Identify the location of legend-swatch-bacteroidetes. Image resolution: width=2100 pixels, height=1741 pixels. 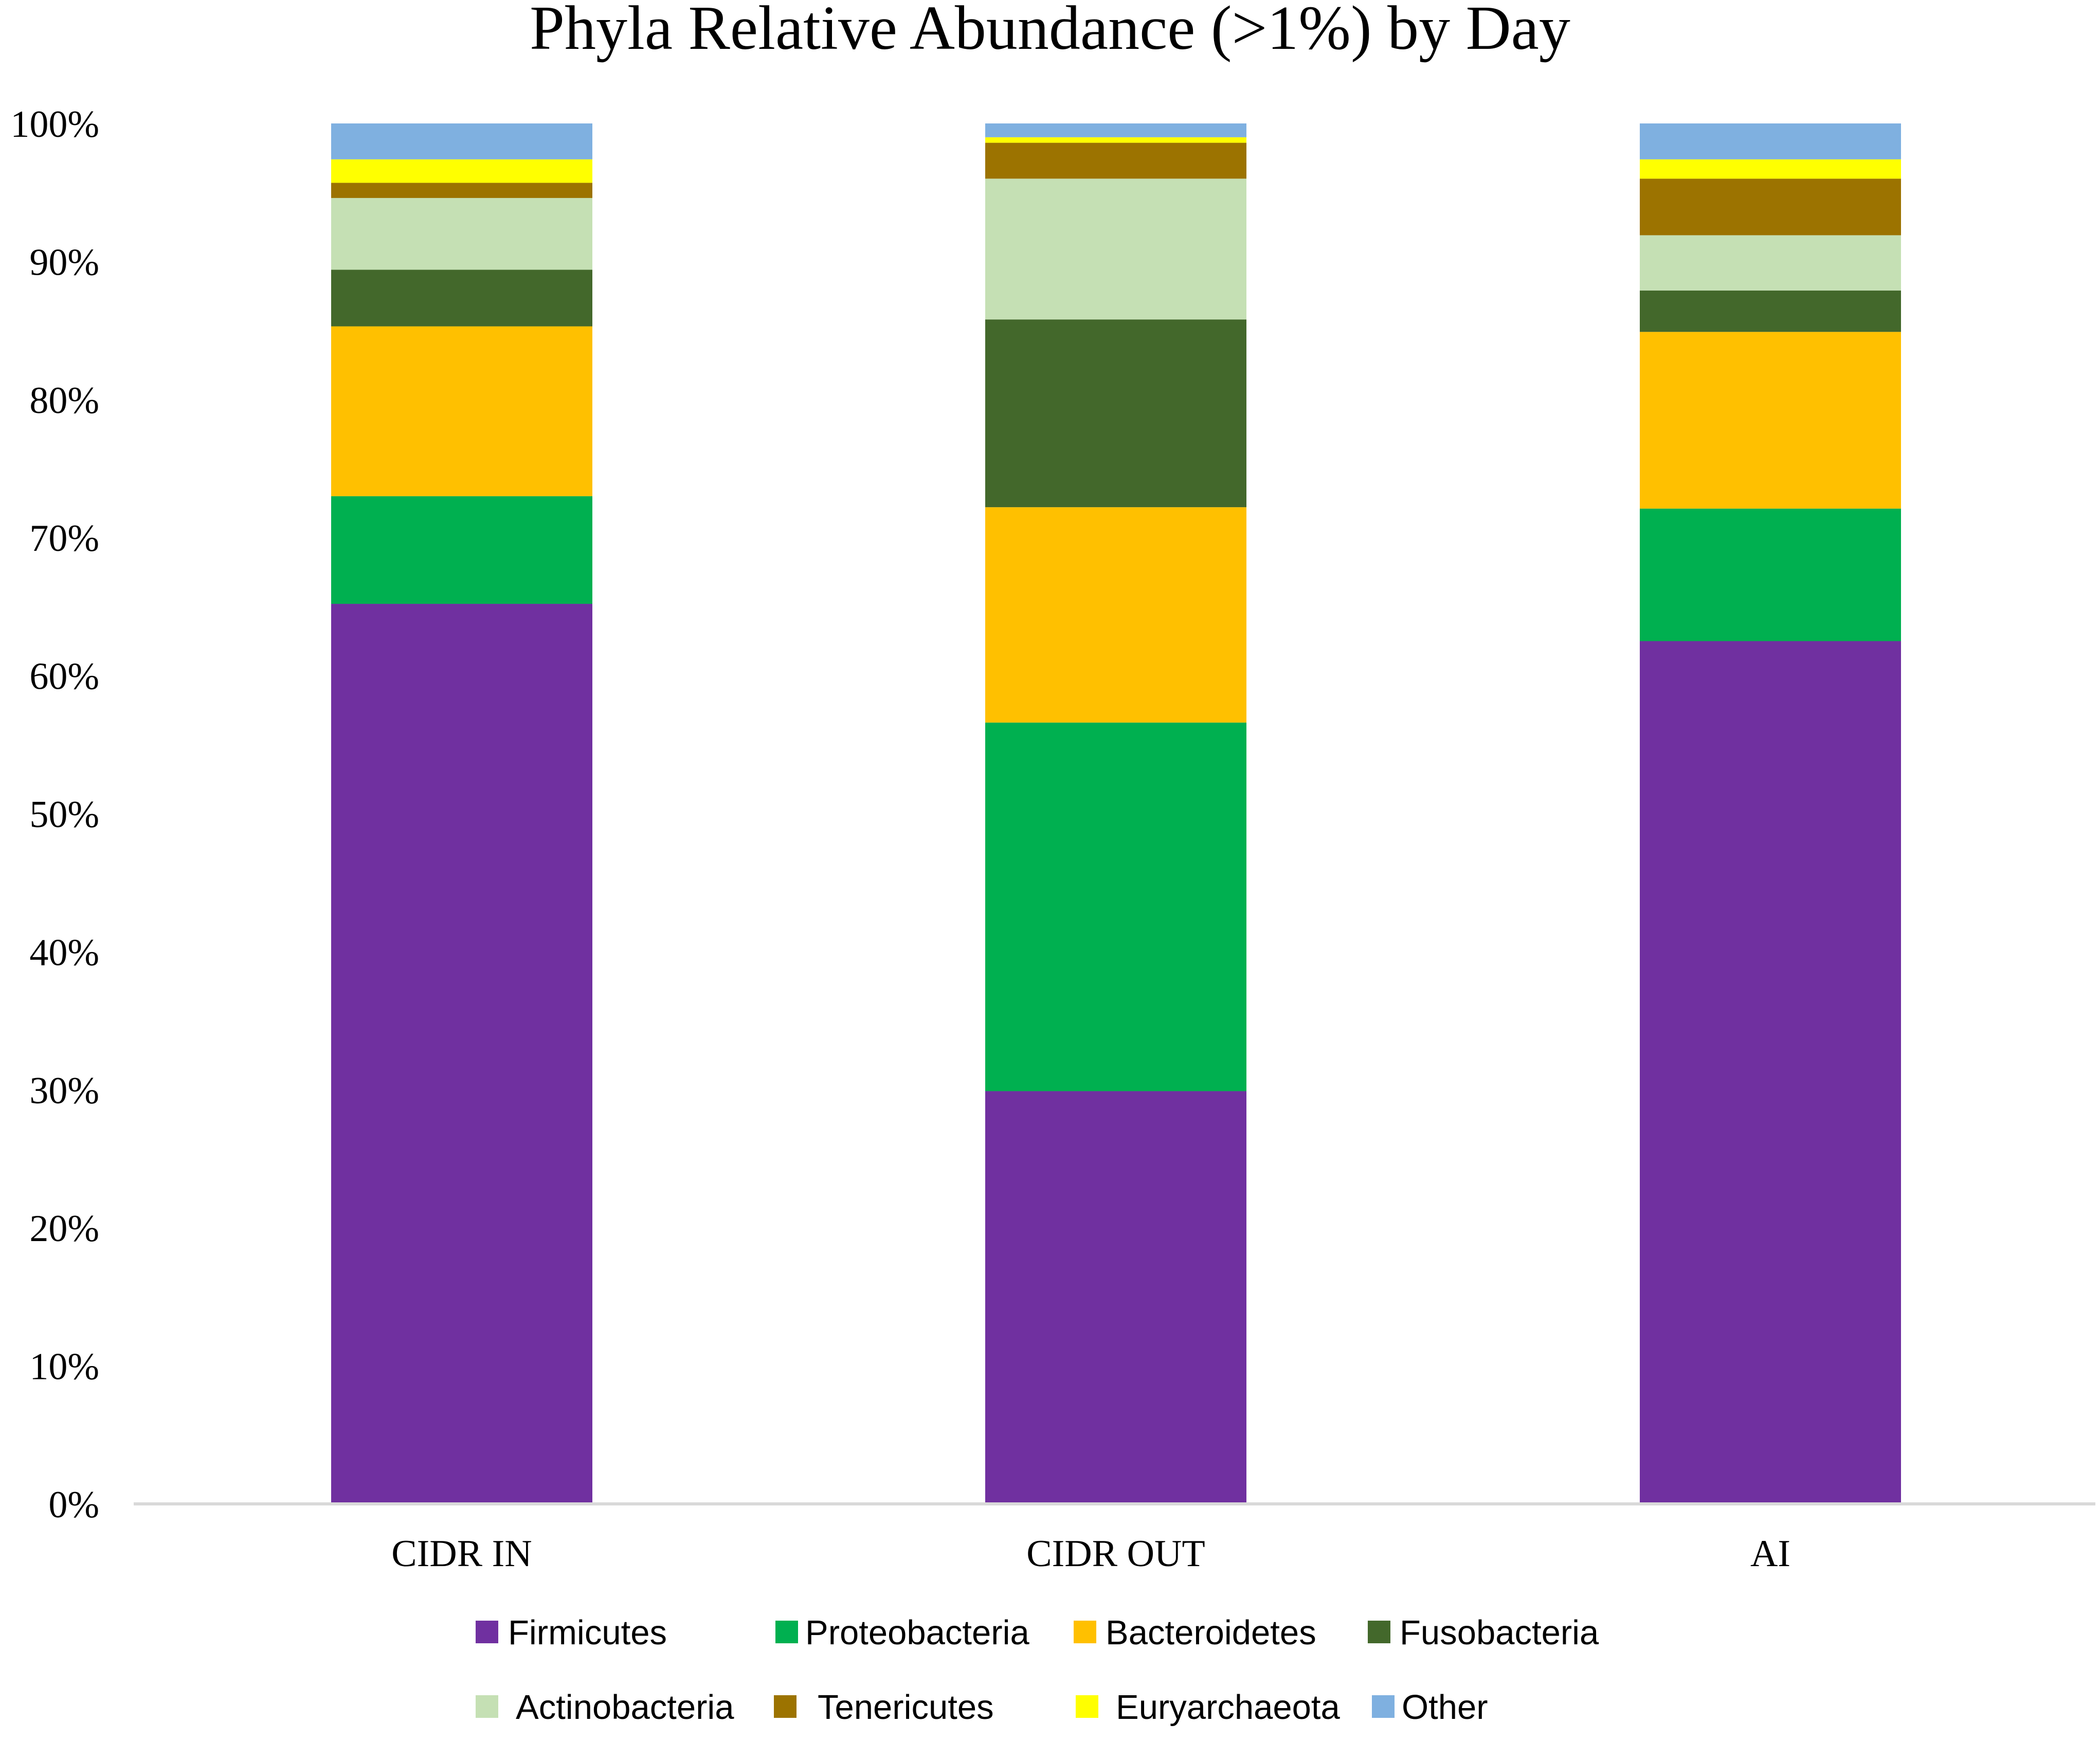
(1085, 1632).